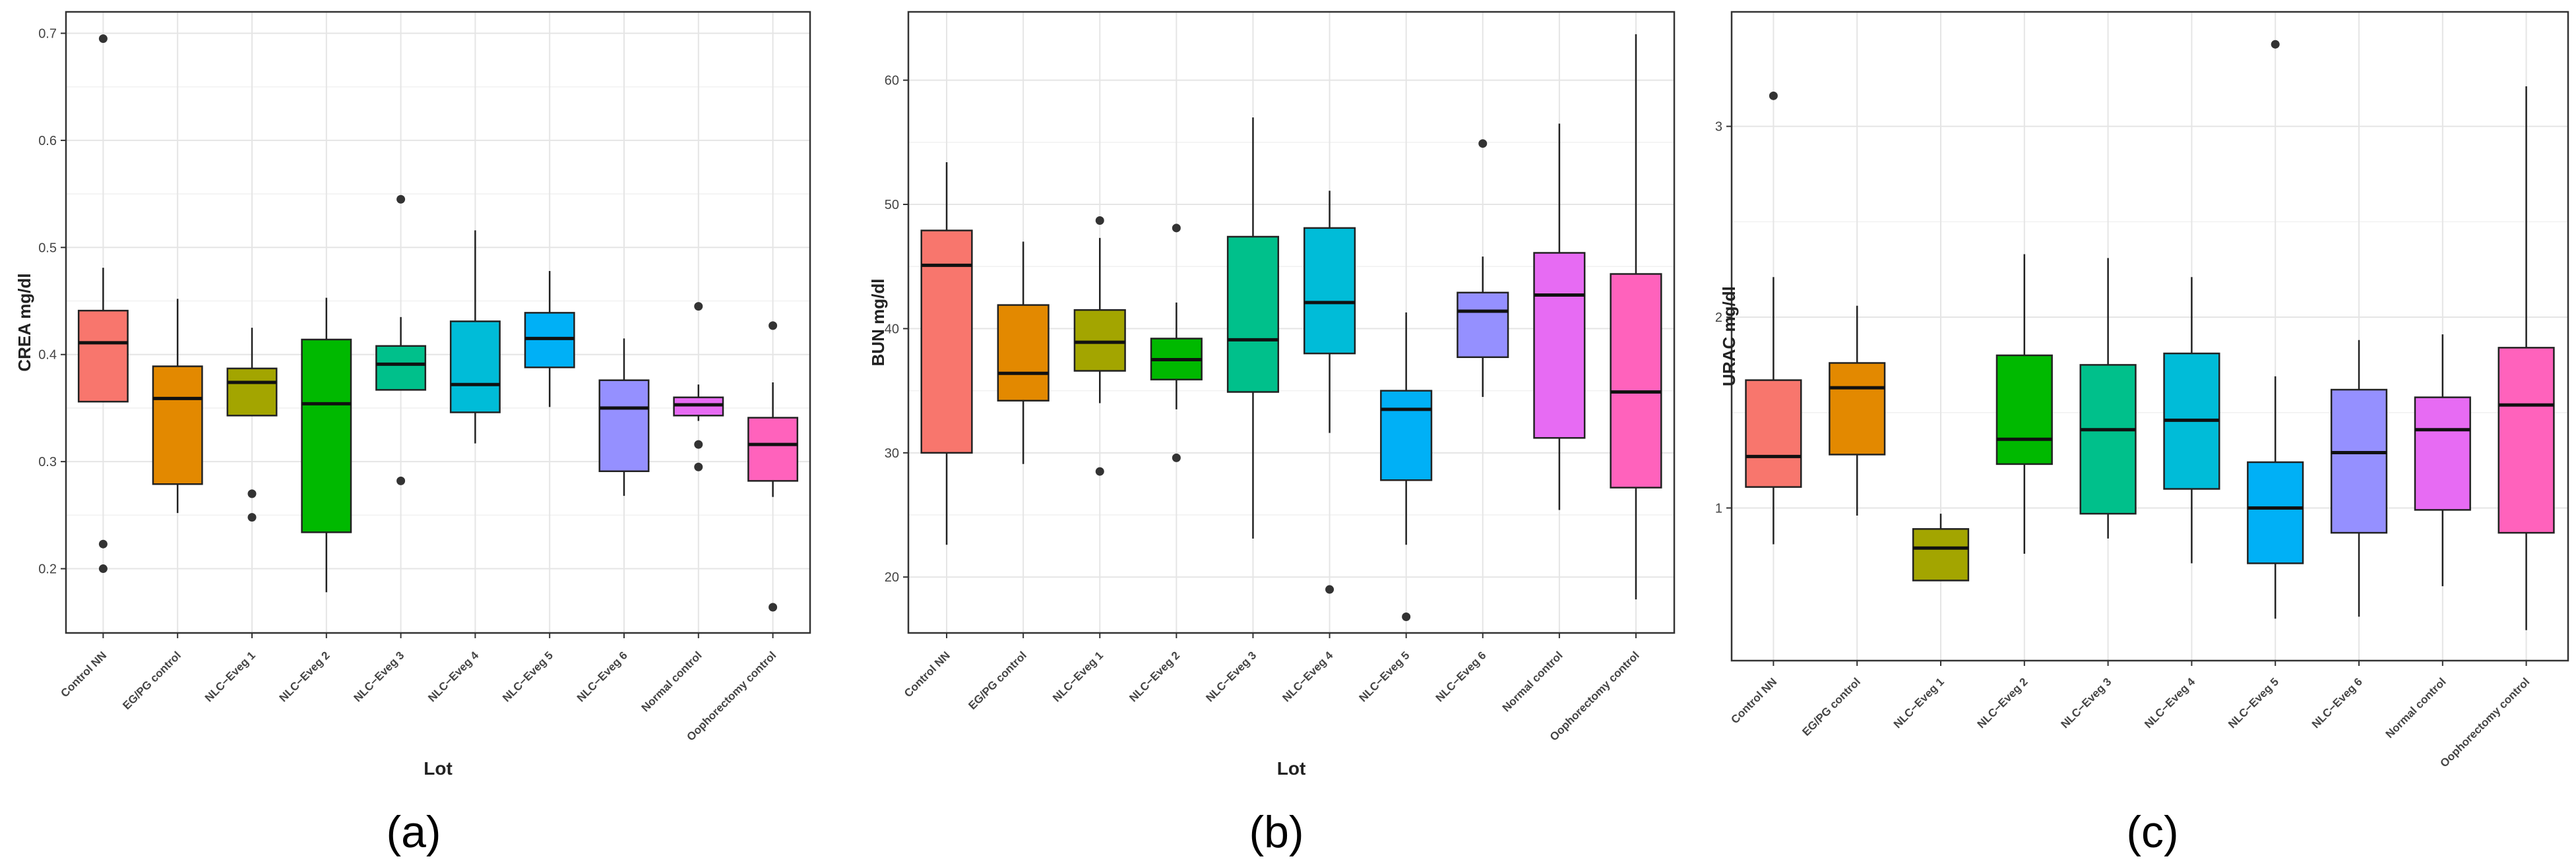  Describe the element at coordinates (48, 141) in the screenshot. I see `y-tick-label: 0.6` at that location.